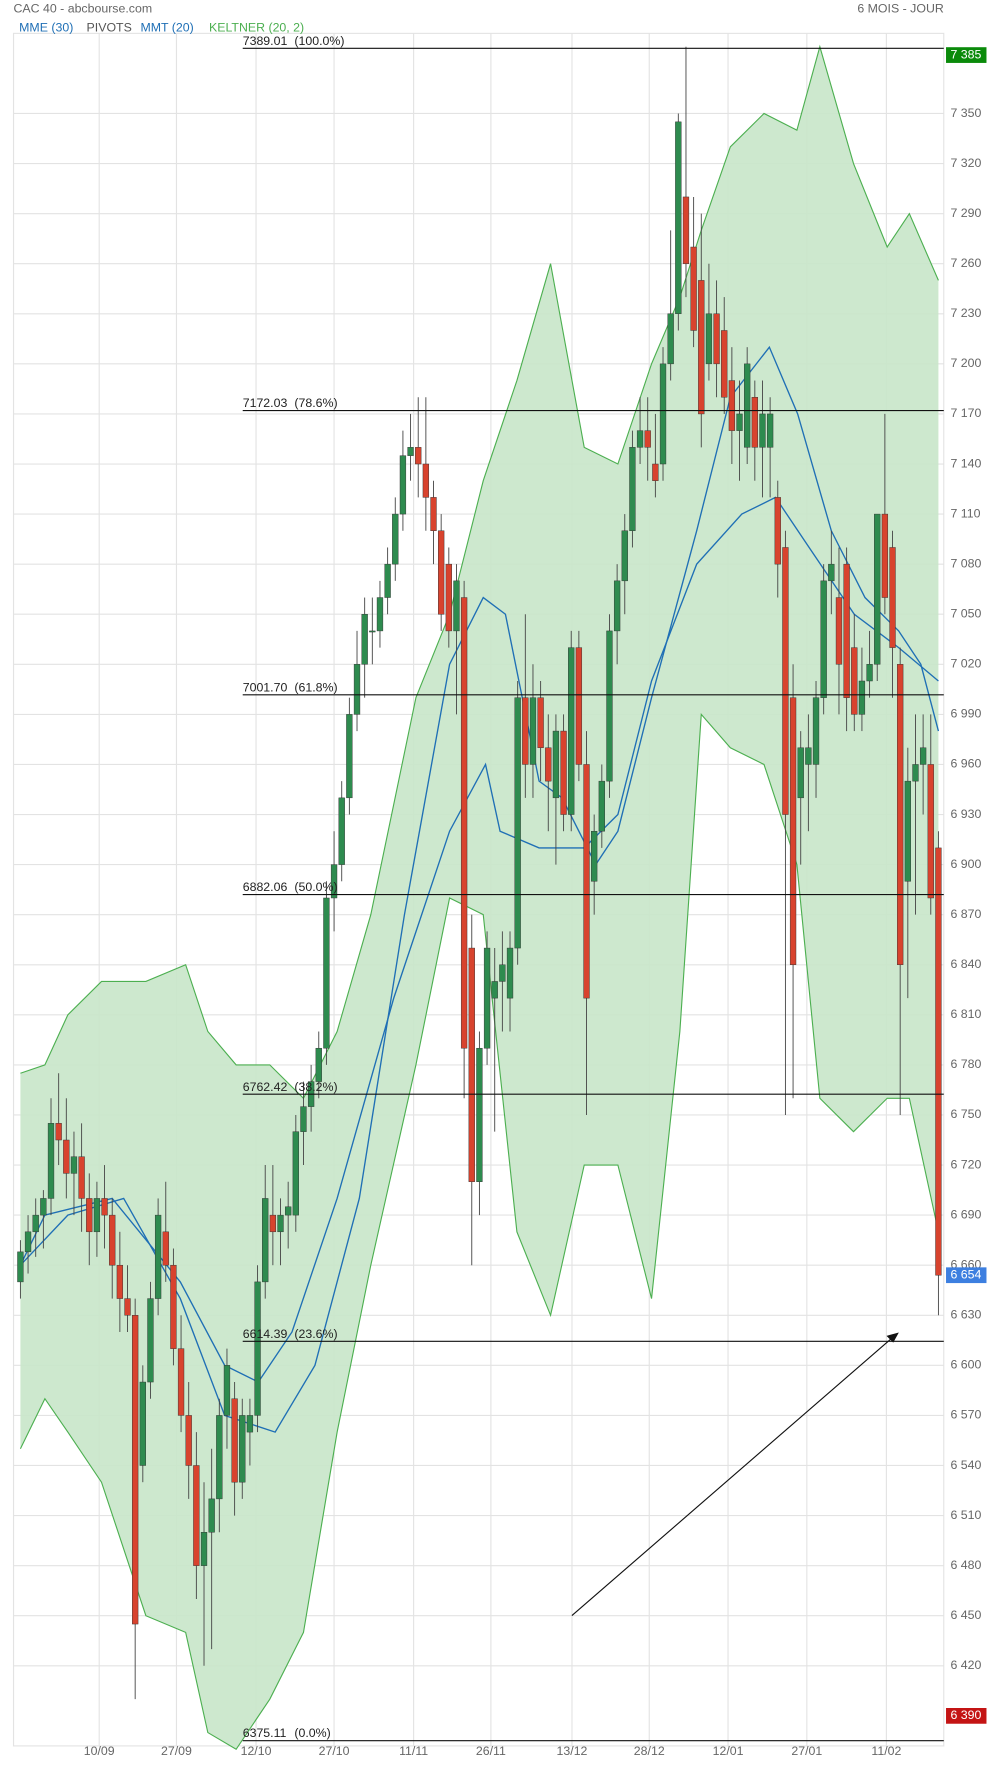 This screenshot has width=1000, height=1774. What do you see at coordinates (83, 8) in the screenshot?
I see `chart-title: CAC 40 - abcbourse.com` at bounding box center [83, 8].